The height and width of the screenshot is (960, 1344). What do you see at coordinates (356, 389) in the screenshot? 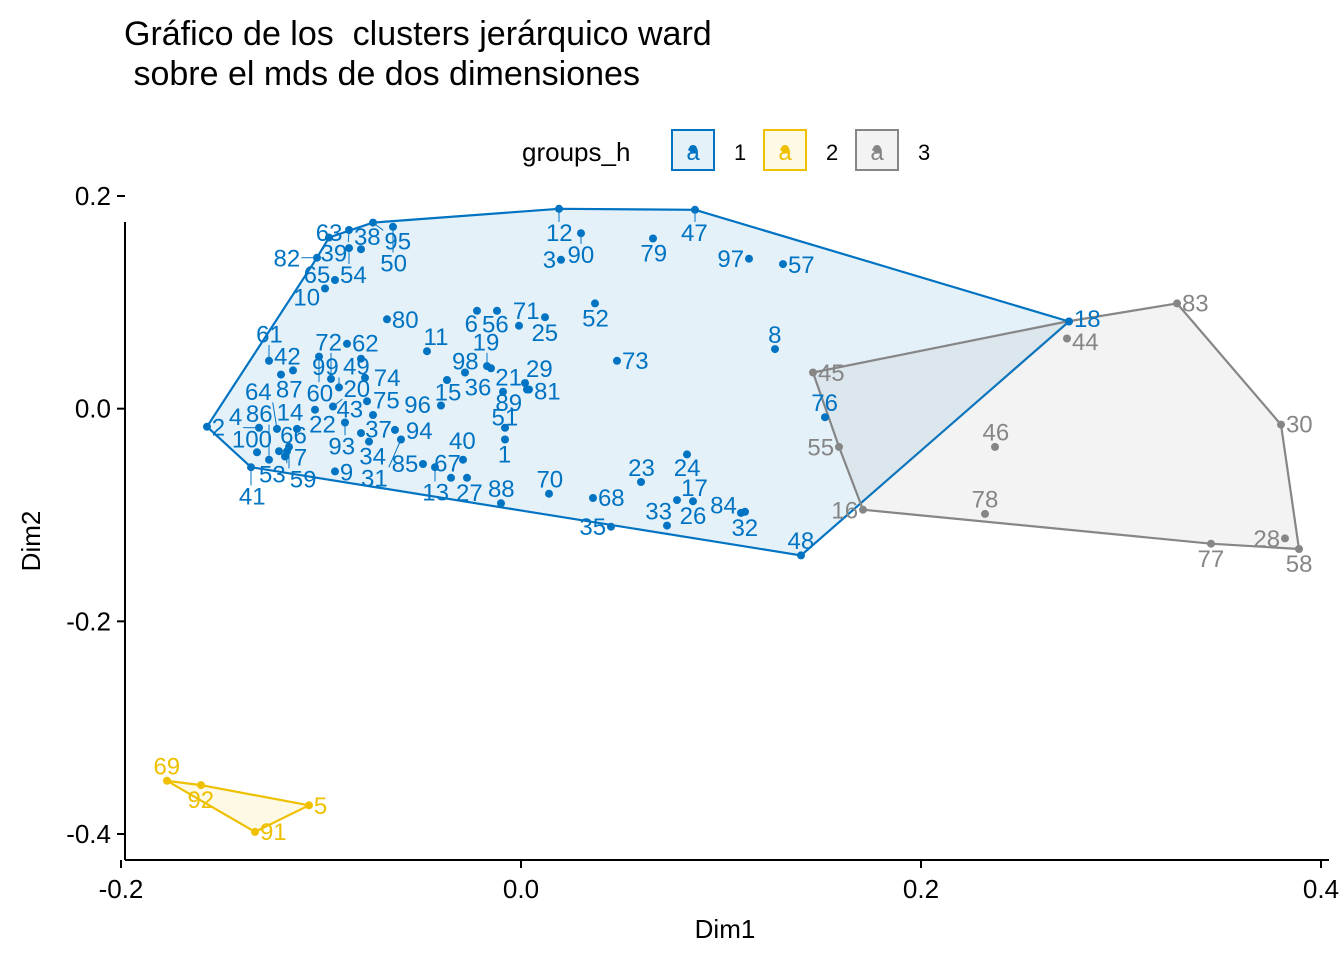
I see `point-label-20: 20` at bounding box center [356, 389].